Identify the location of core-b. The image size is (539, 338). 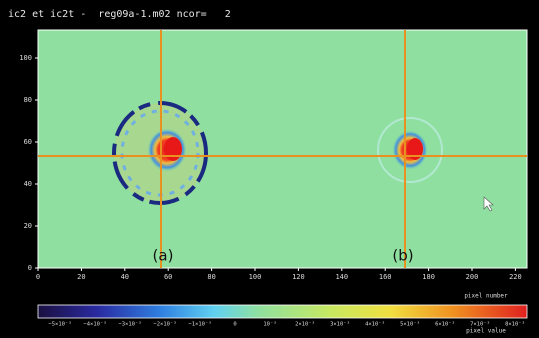
(415, 149).